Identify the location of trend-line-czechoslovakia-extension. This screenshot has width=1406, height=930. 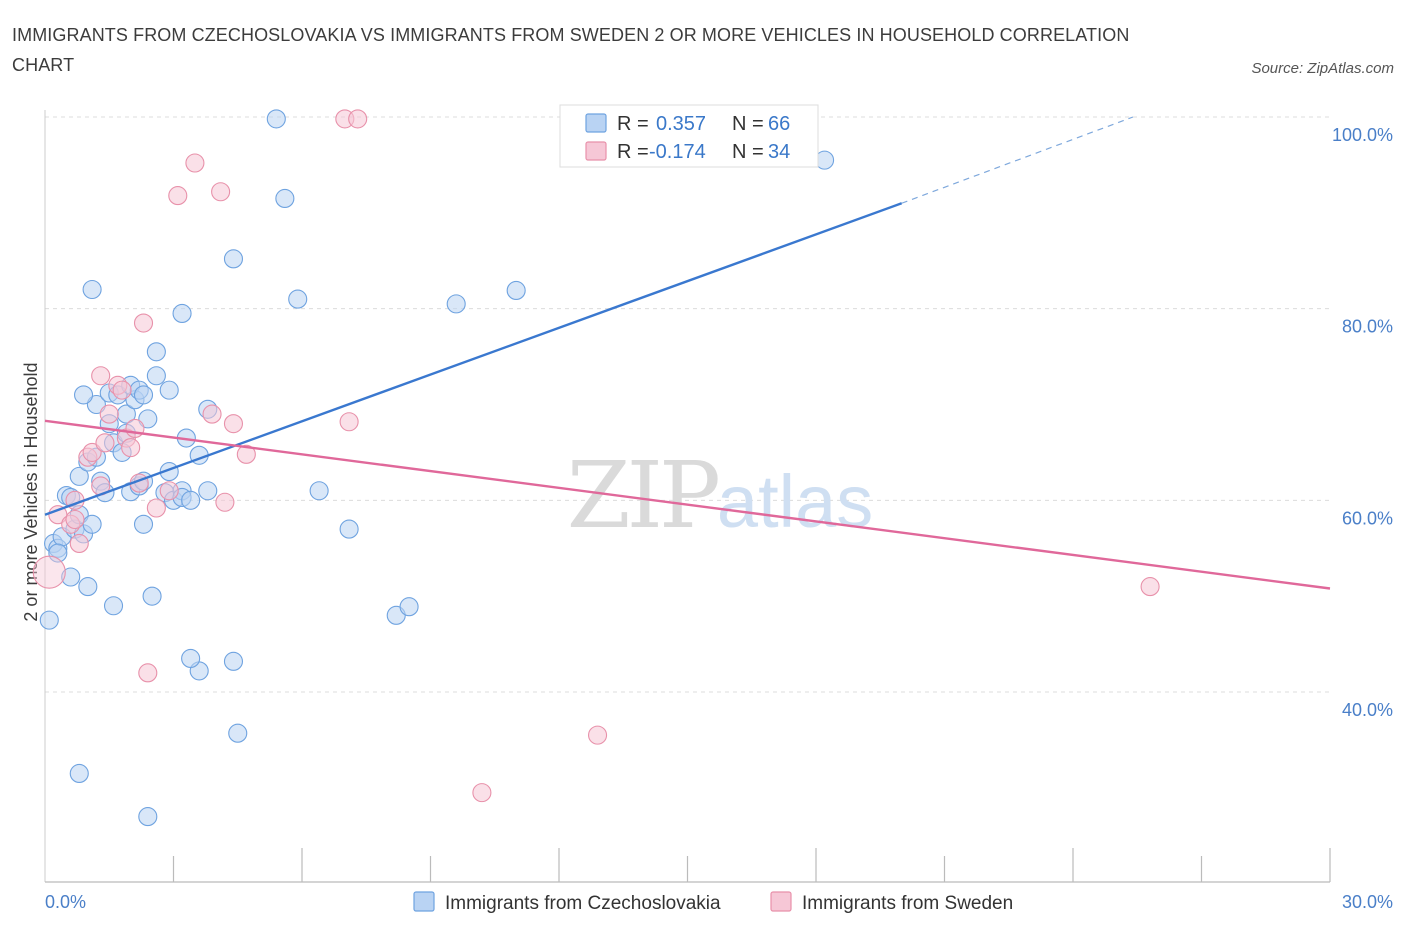
(1017, 160).